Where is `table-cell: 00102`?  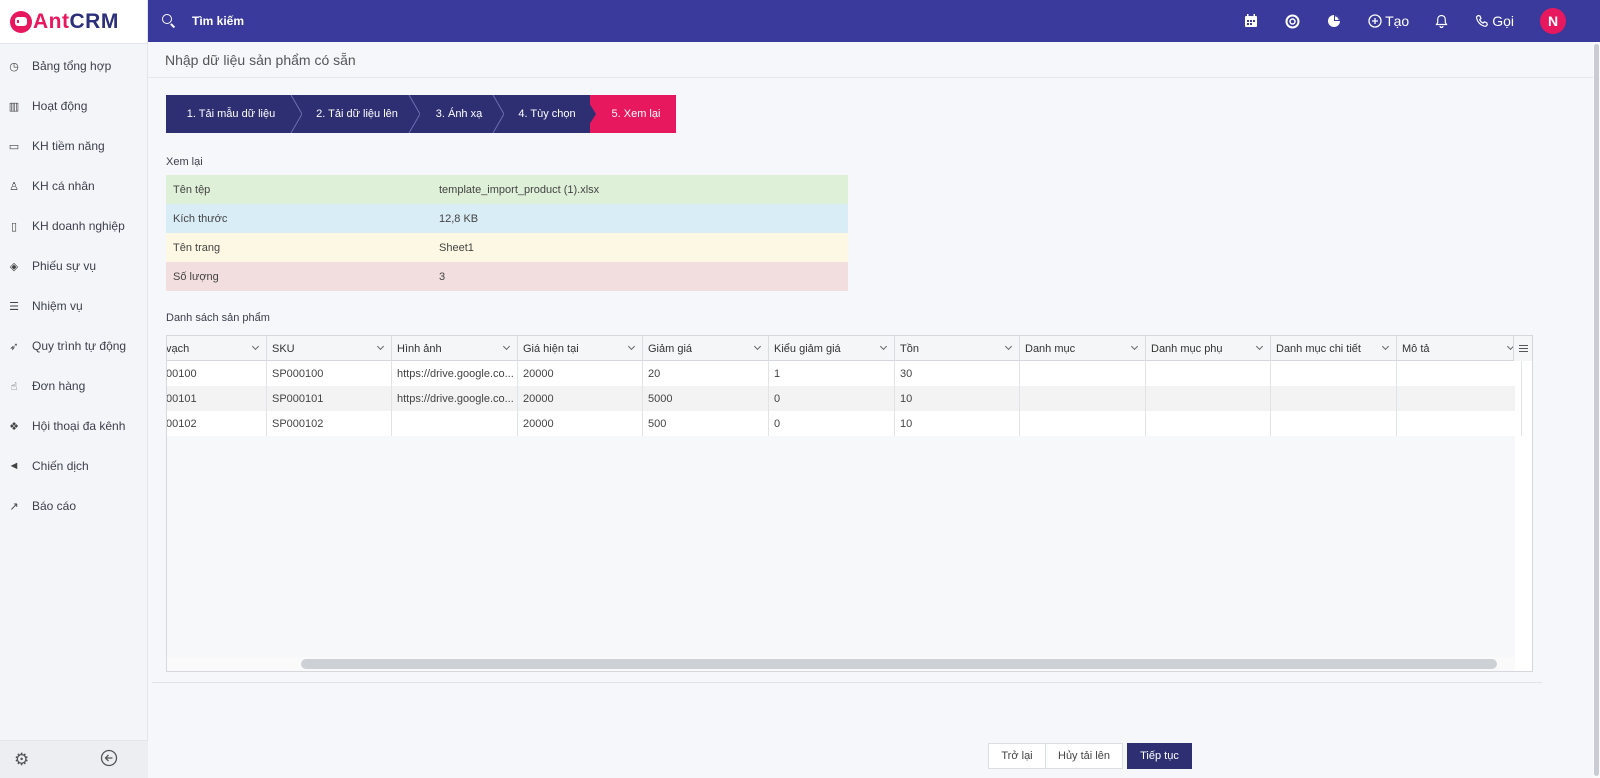
table-cell: 00102 is located at coordinates (217, 423).